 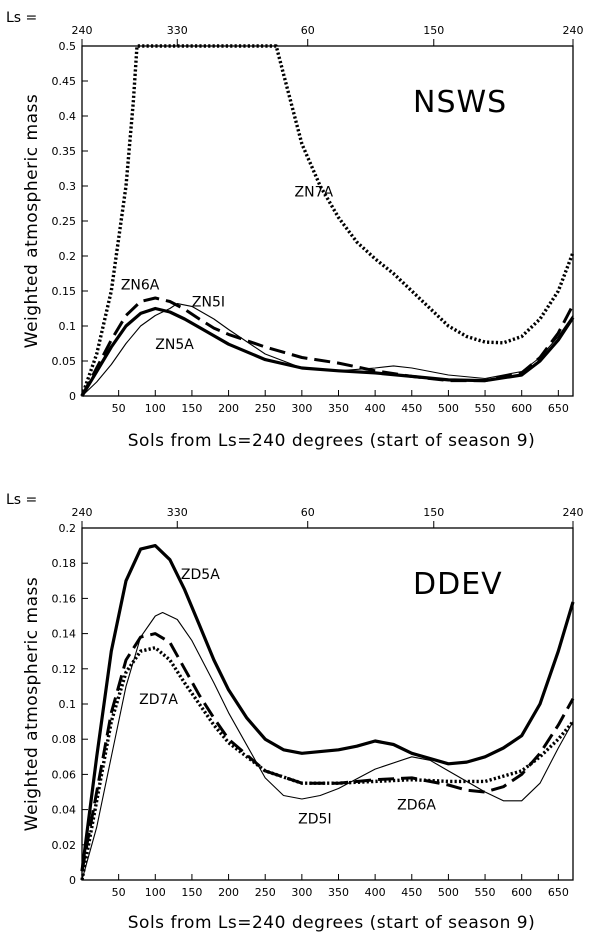 I want to click on series-line-zn6a, so click(x=327, y=346).